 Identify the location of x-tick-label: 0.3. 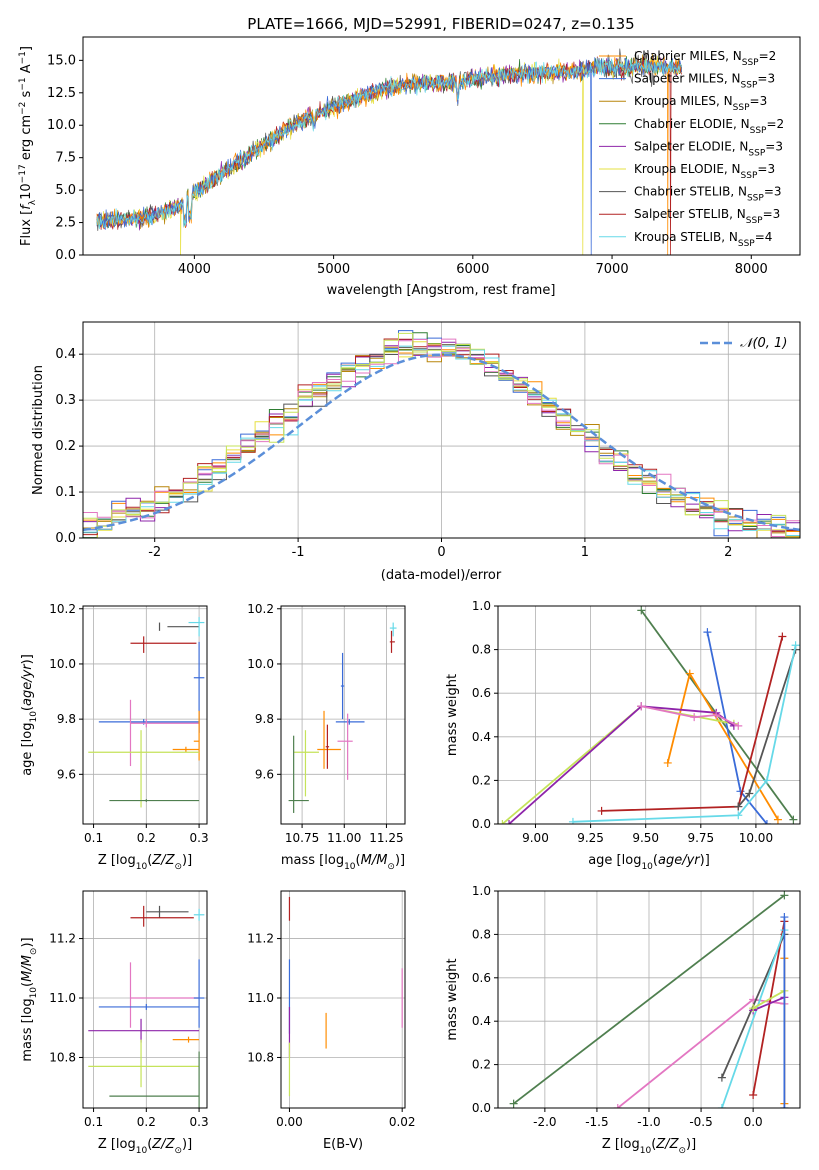
(199, 838).